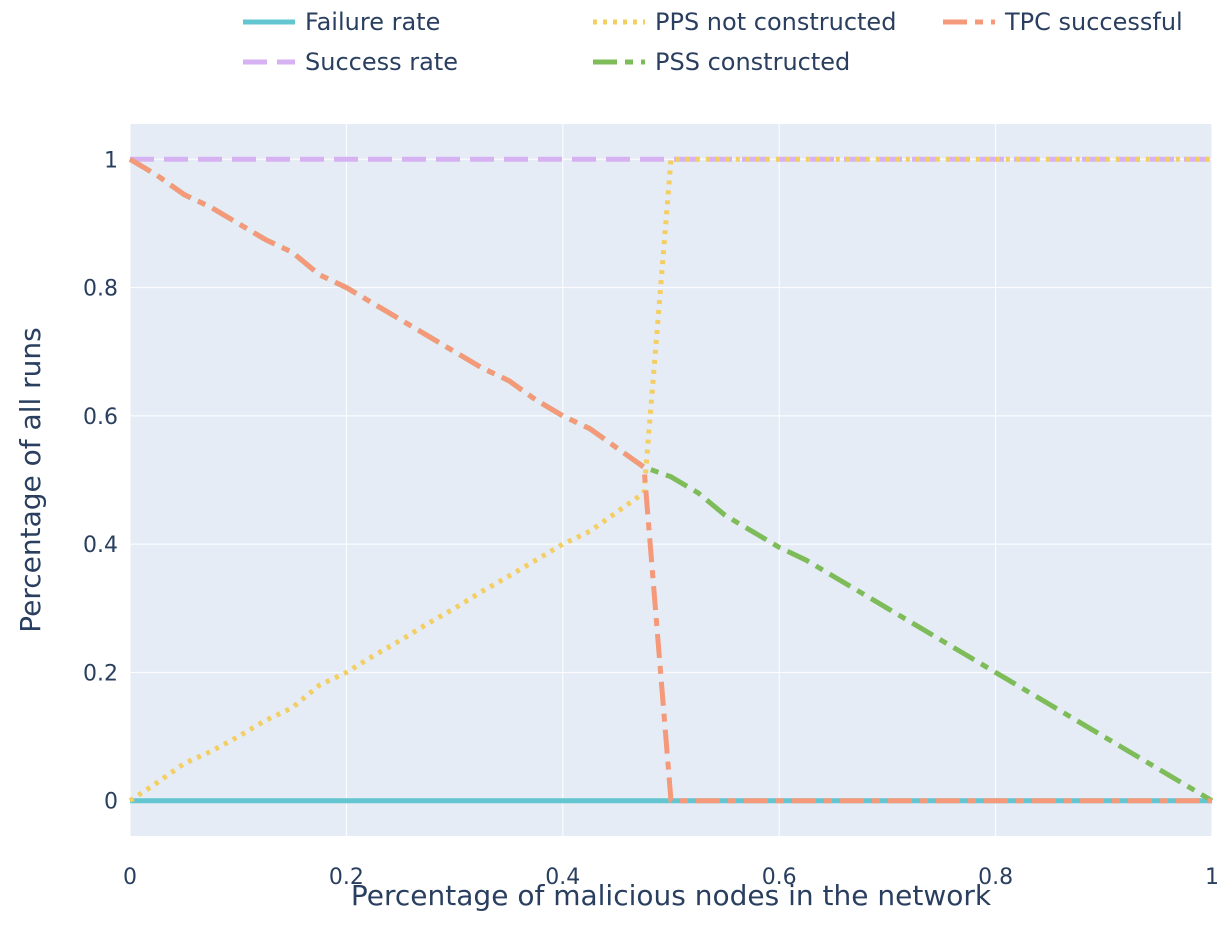  I want to click on legend-item-pss-constructed: PSS constructed, so click(721, 62).